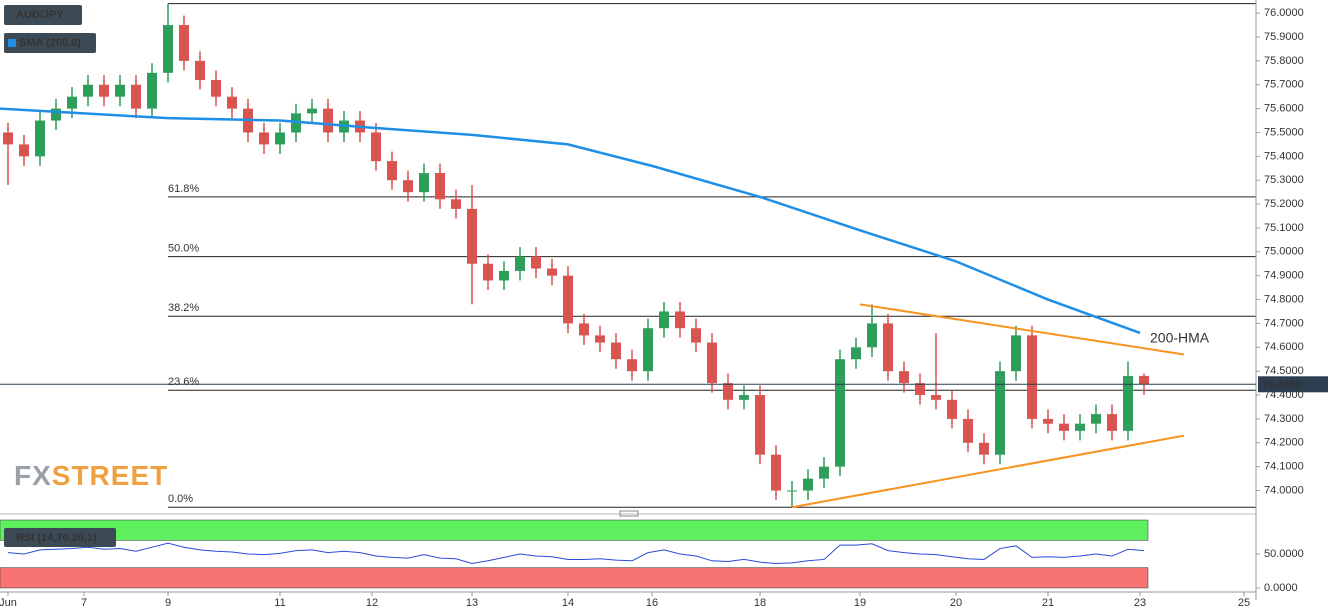 The image size is (1331, 615). What do you see at coordinates (1284, 443) in the screenshot?
I see `y-tick-label: 74.2000` at bounding box center [1284, 443].